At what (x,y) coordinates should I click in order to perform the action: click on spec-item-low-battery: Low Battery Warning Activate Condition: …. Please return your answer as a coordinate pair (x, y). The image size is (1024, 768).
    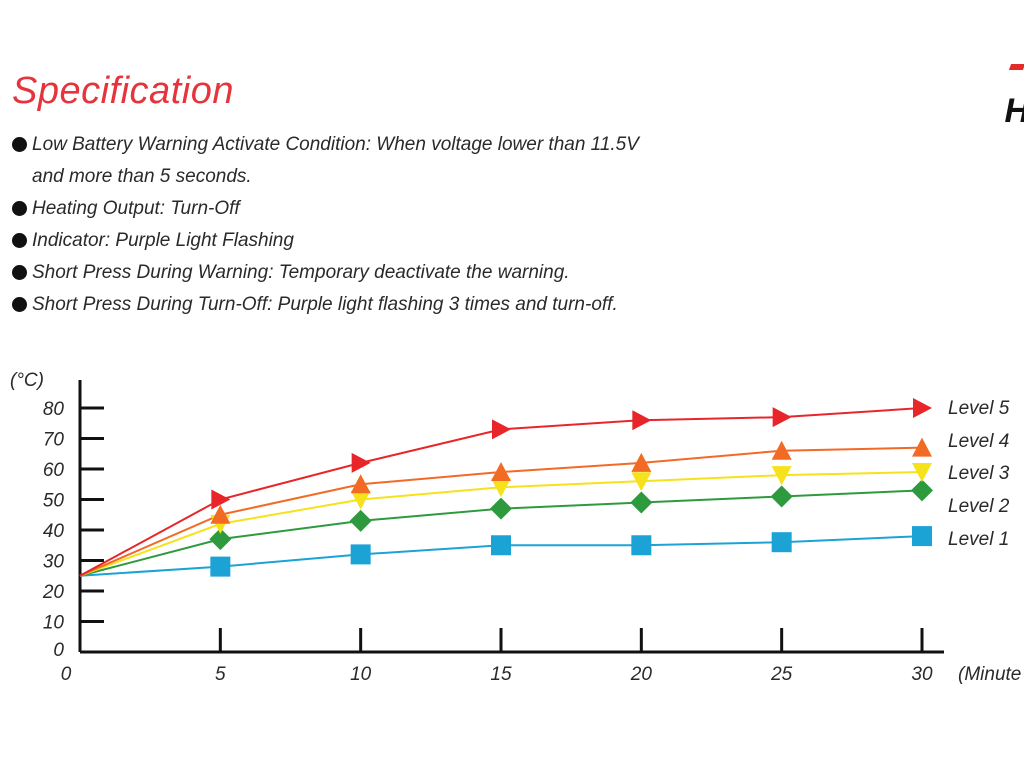
    Looking at the image, I should click on (325, 145).